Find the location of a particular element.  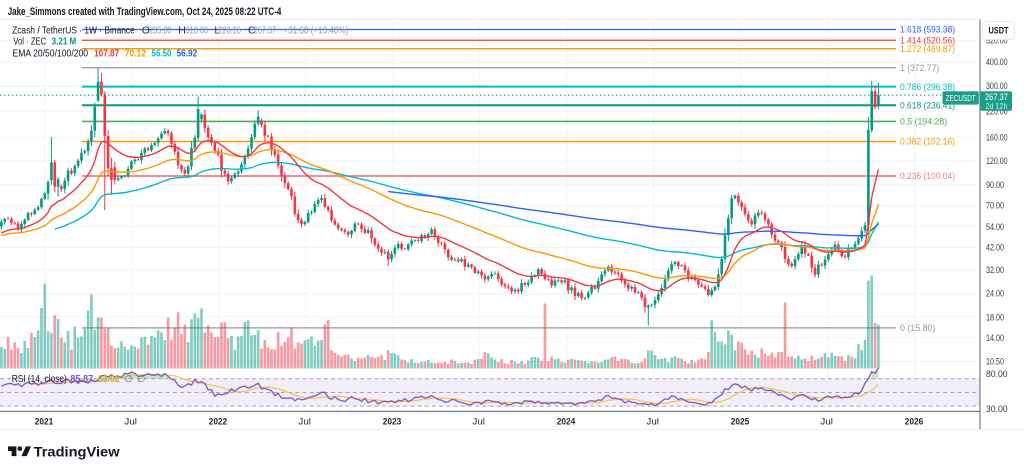

svg-text: 2023 is located at coordinates (392, 422).